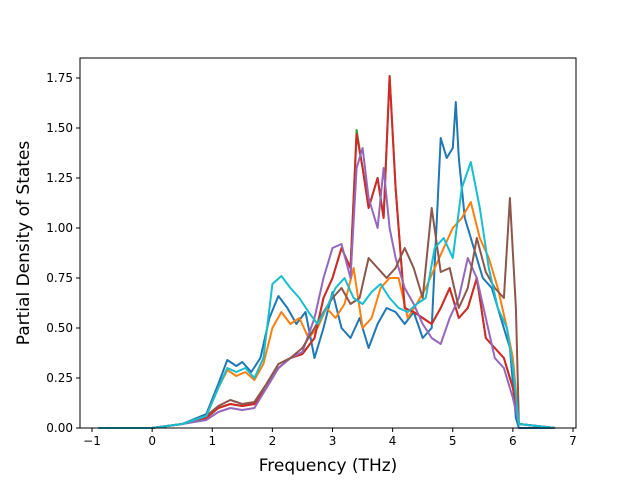 Image resolution: width=640 pixels, height=480 pixels. Describe the element at coordinates (59, 378) in the screenshot. I see `y-tick-label: 0.25` at that location.